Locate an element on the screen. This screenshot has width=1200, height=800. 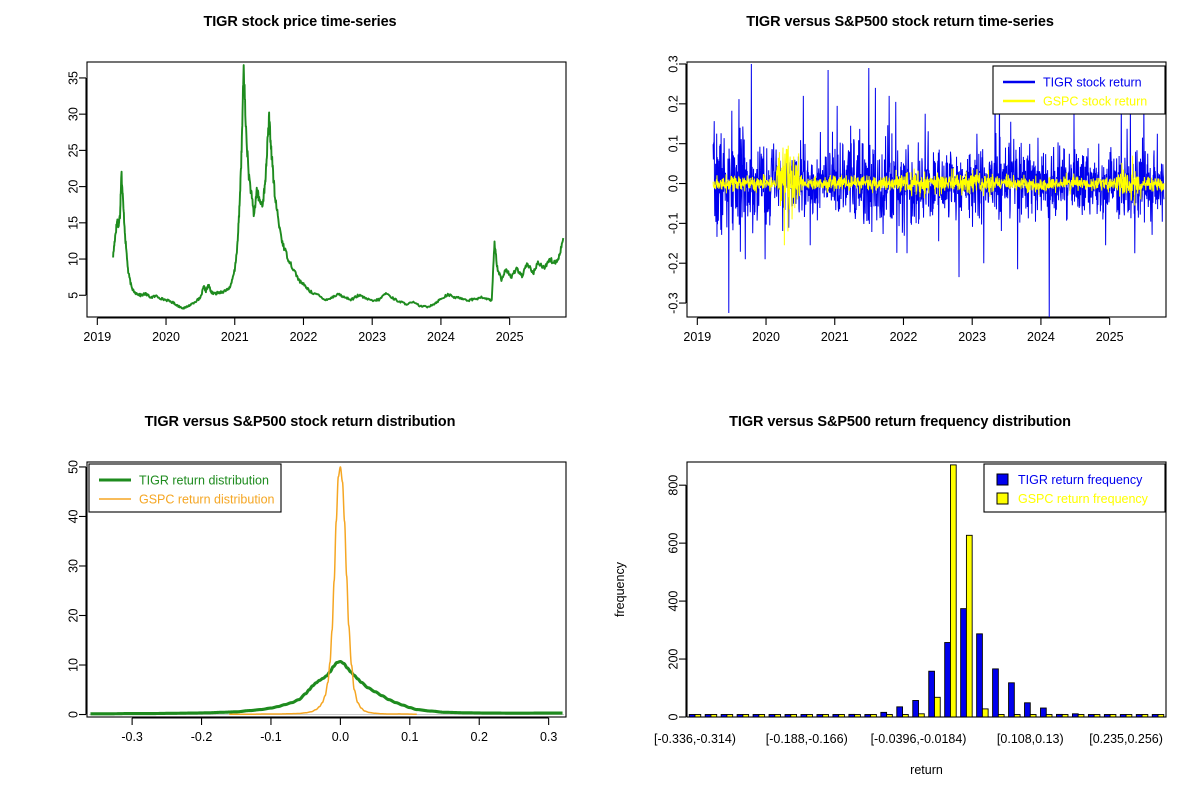
series-density-tigr is located at coordinates (327, 687).